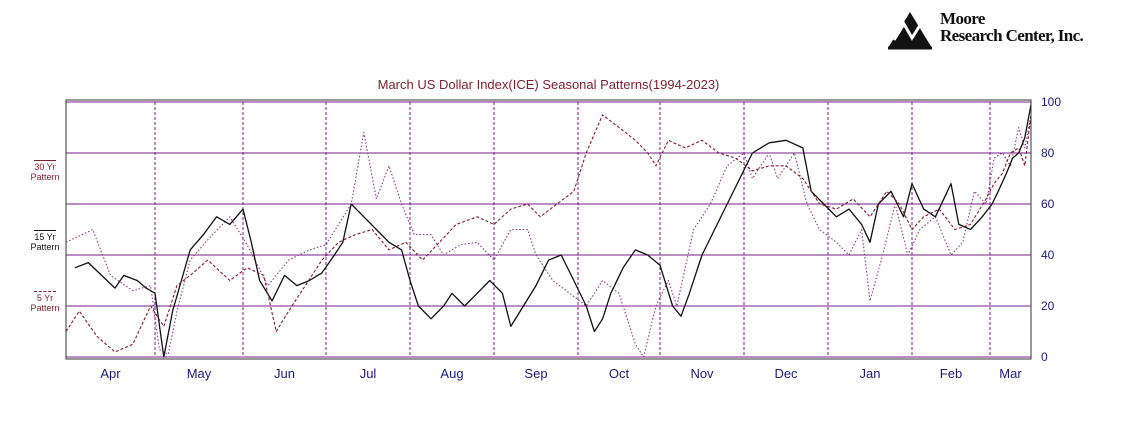 The height and width of the screenshot is (436, 1138). What do you see at coordinates (535, 373) in the screenshot?
I see `x-tick-label: Sep` at bounding box center [535, 373].